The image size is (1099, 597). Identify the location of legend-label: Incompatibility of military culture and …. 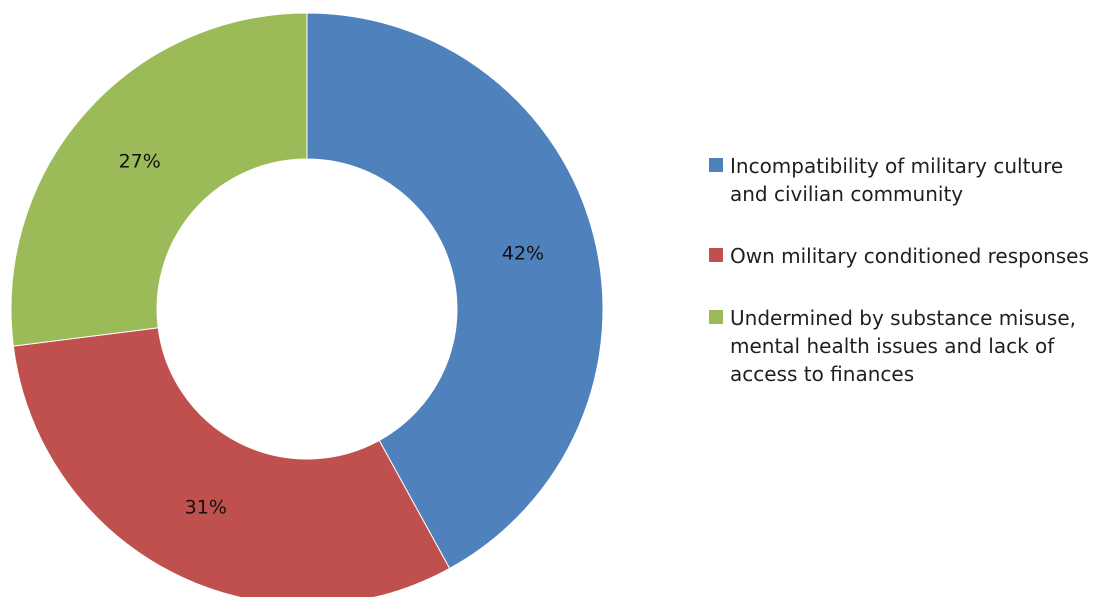
(897, 180).